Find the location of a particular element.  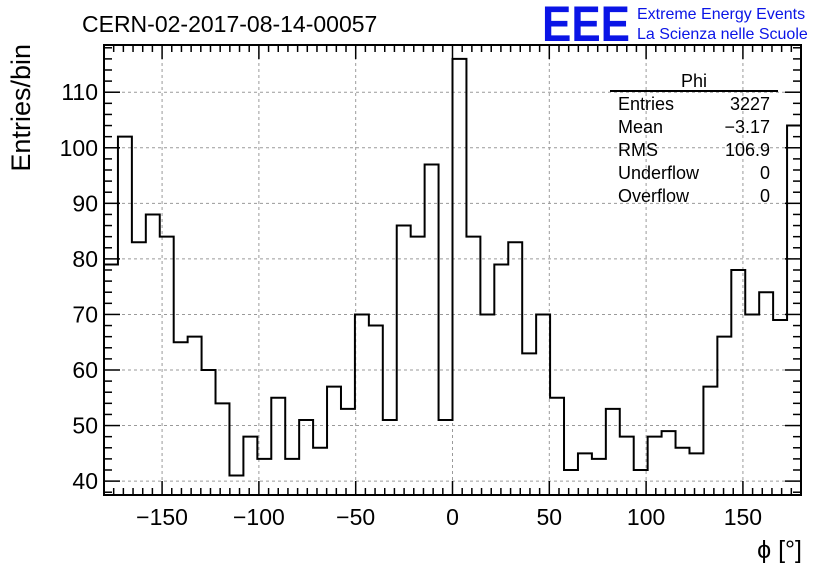

x-tick-label: −150 is located at coordinates (162, 517).